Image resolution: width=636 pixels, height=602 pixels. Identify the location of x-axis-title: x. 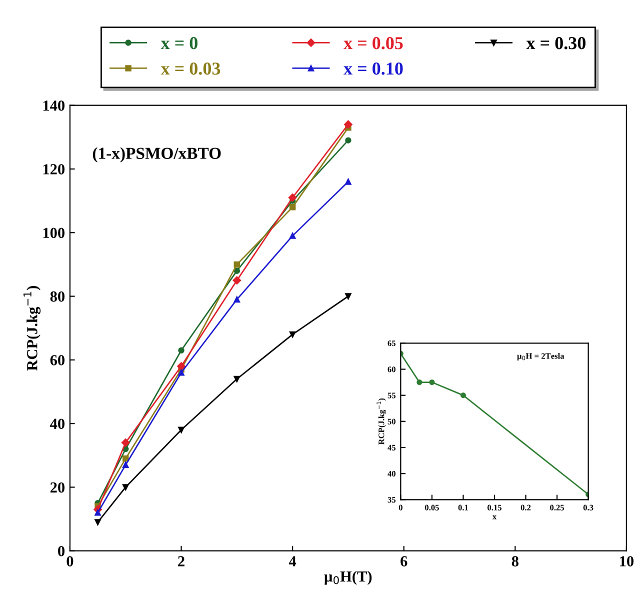
(494, 517).